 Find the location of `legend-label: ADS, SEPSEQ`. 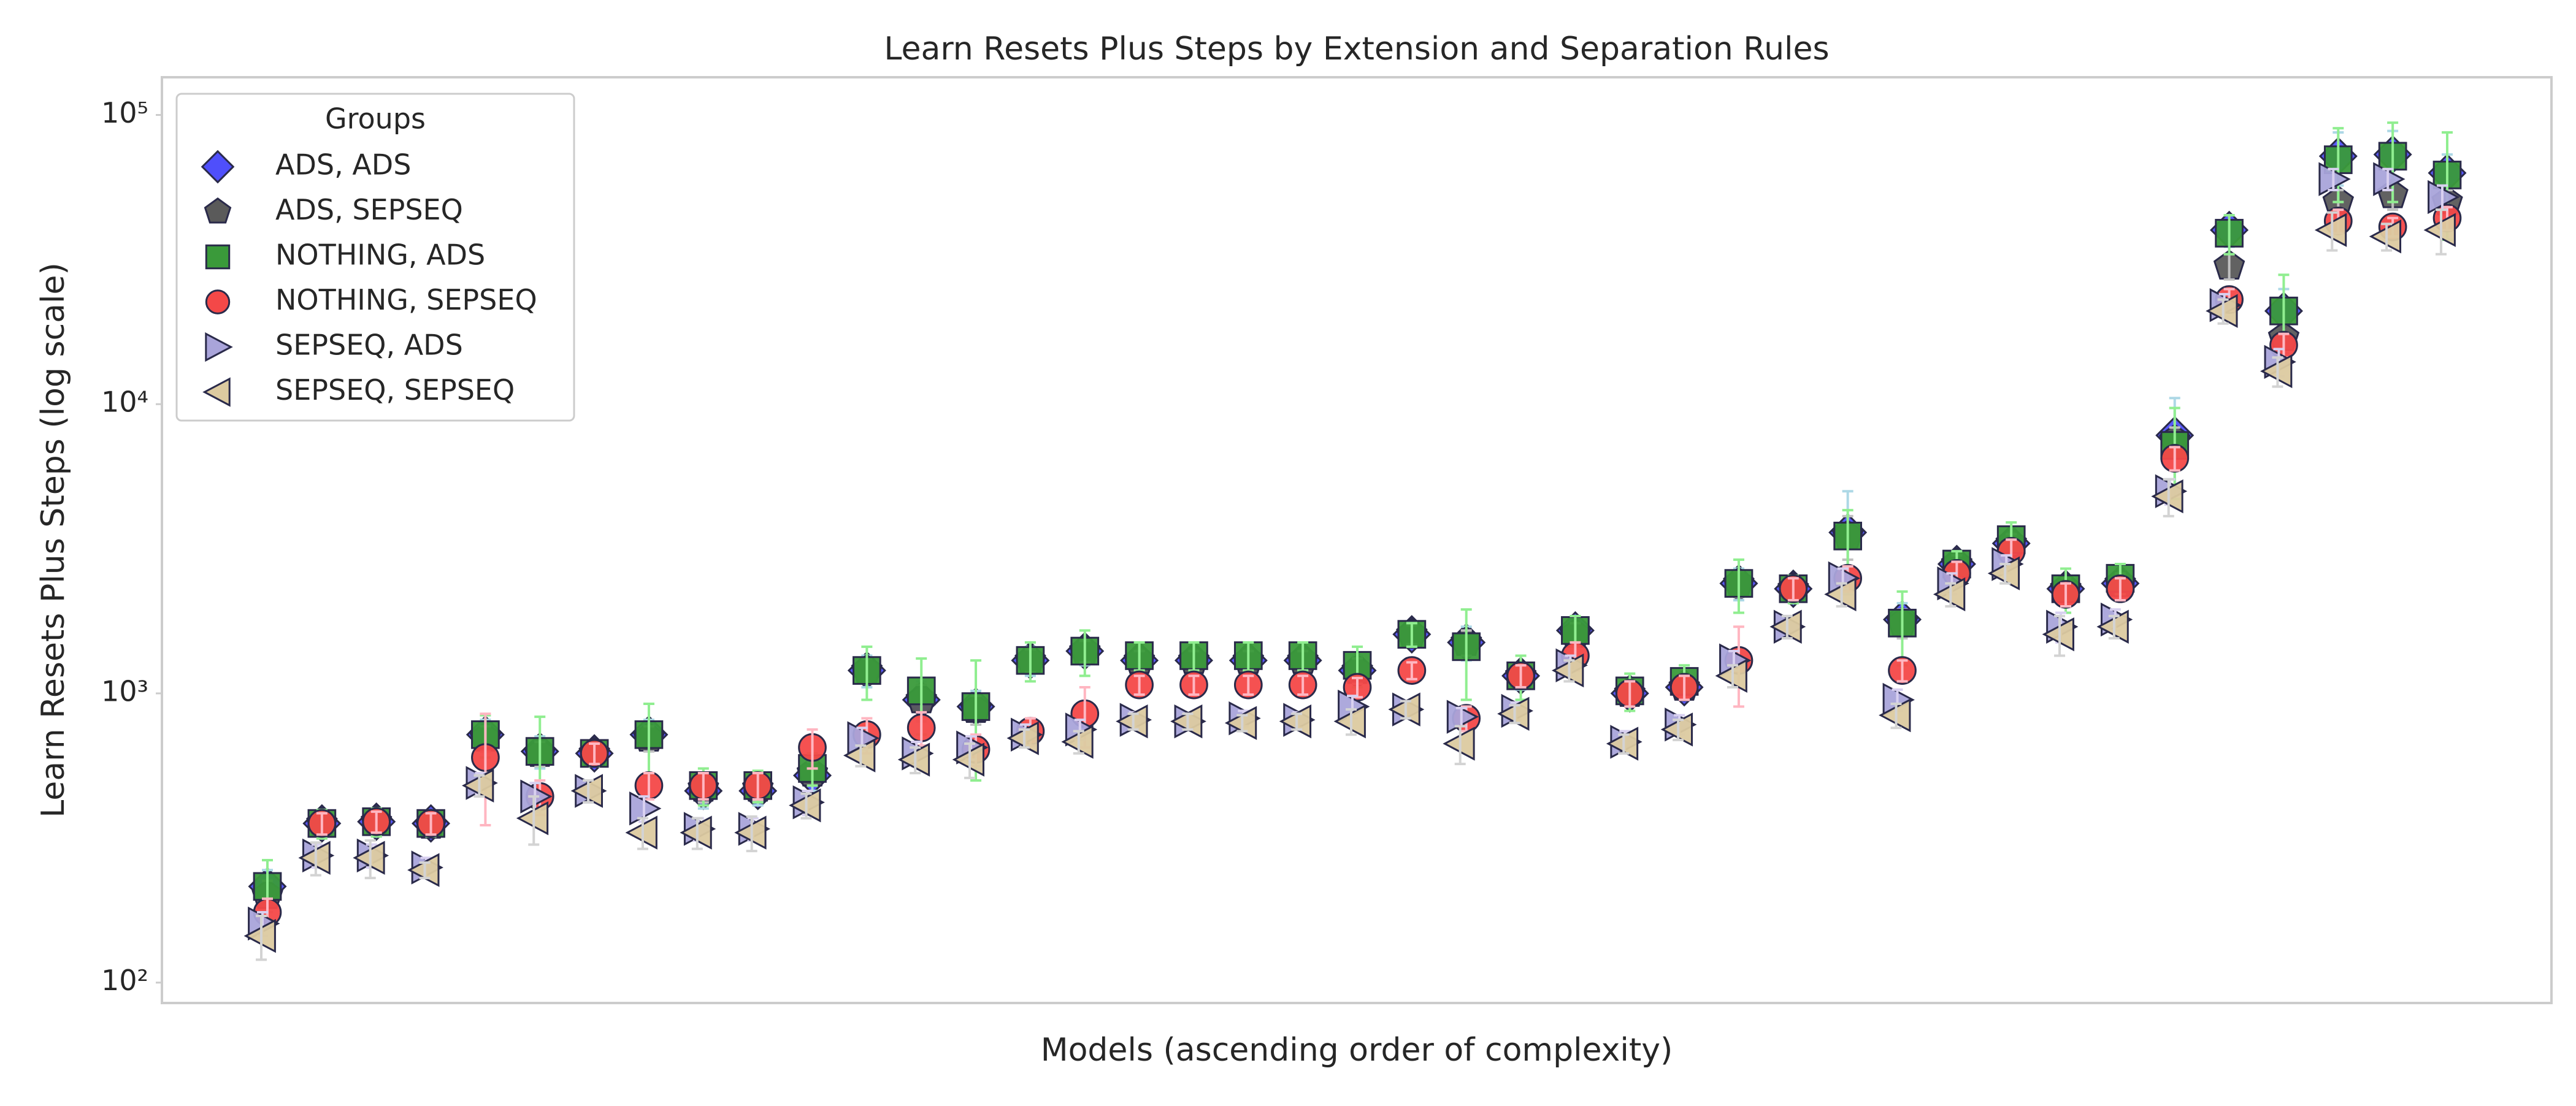

legend-label: ADS, SEPSEQ is located at coordinates (369, 209).